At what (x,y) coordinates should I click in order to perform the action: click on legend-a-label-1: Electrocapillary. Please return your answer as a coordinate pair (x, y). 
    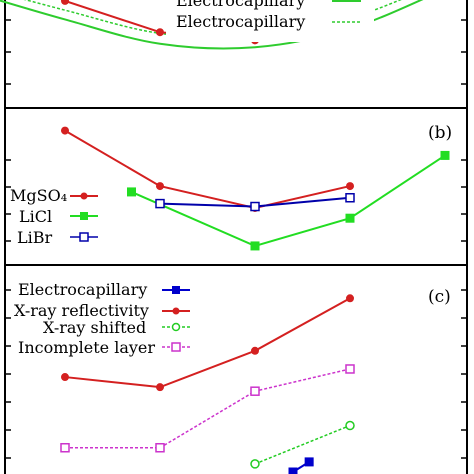
    Looking at the image, I should click on (240, 5).